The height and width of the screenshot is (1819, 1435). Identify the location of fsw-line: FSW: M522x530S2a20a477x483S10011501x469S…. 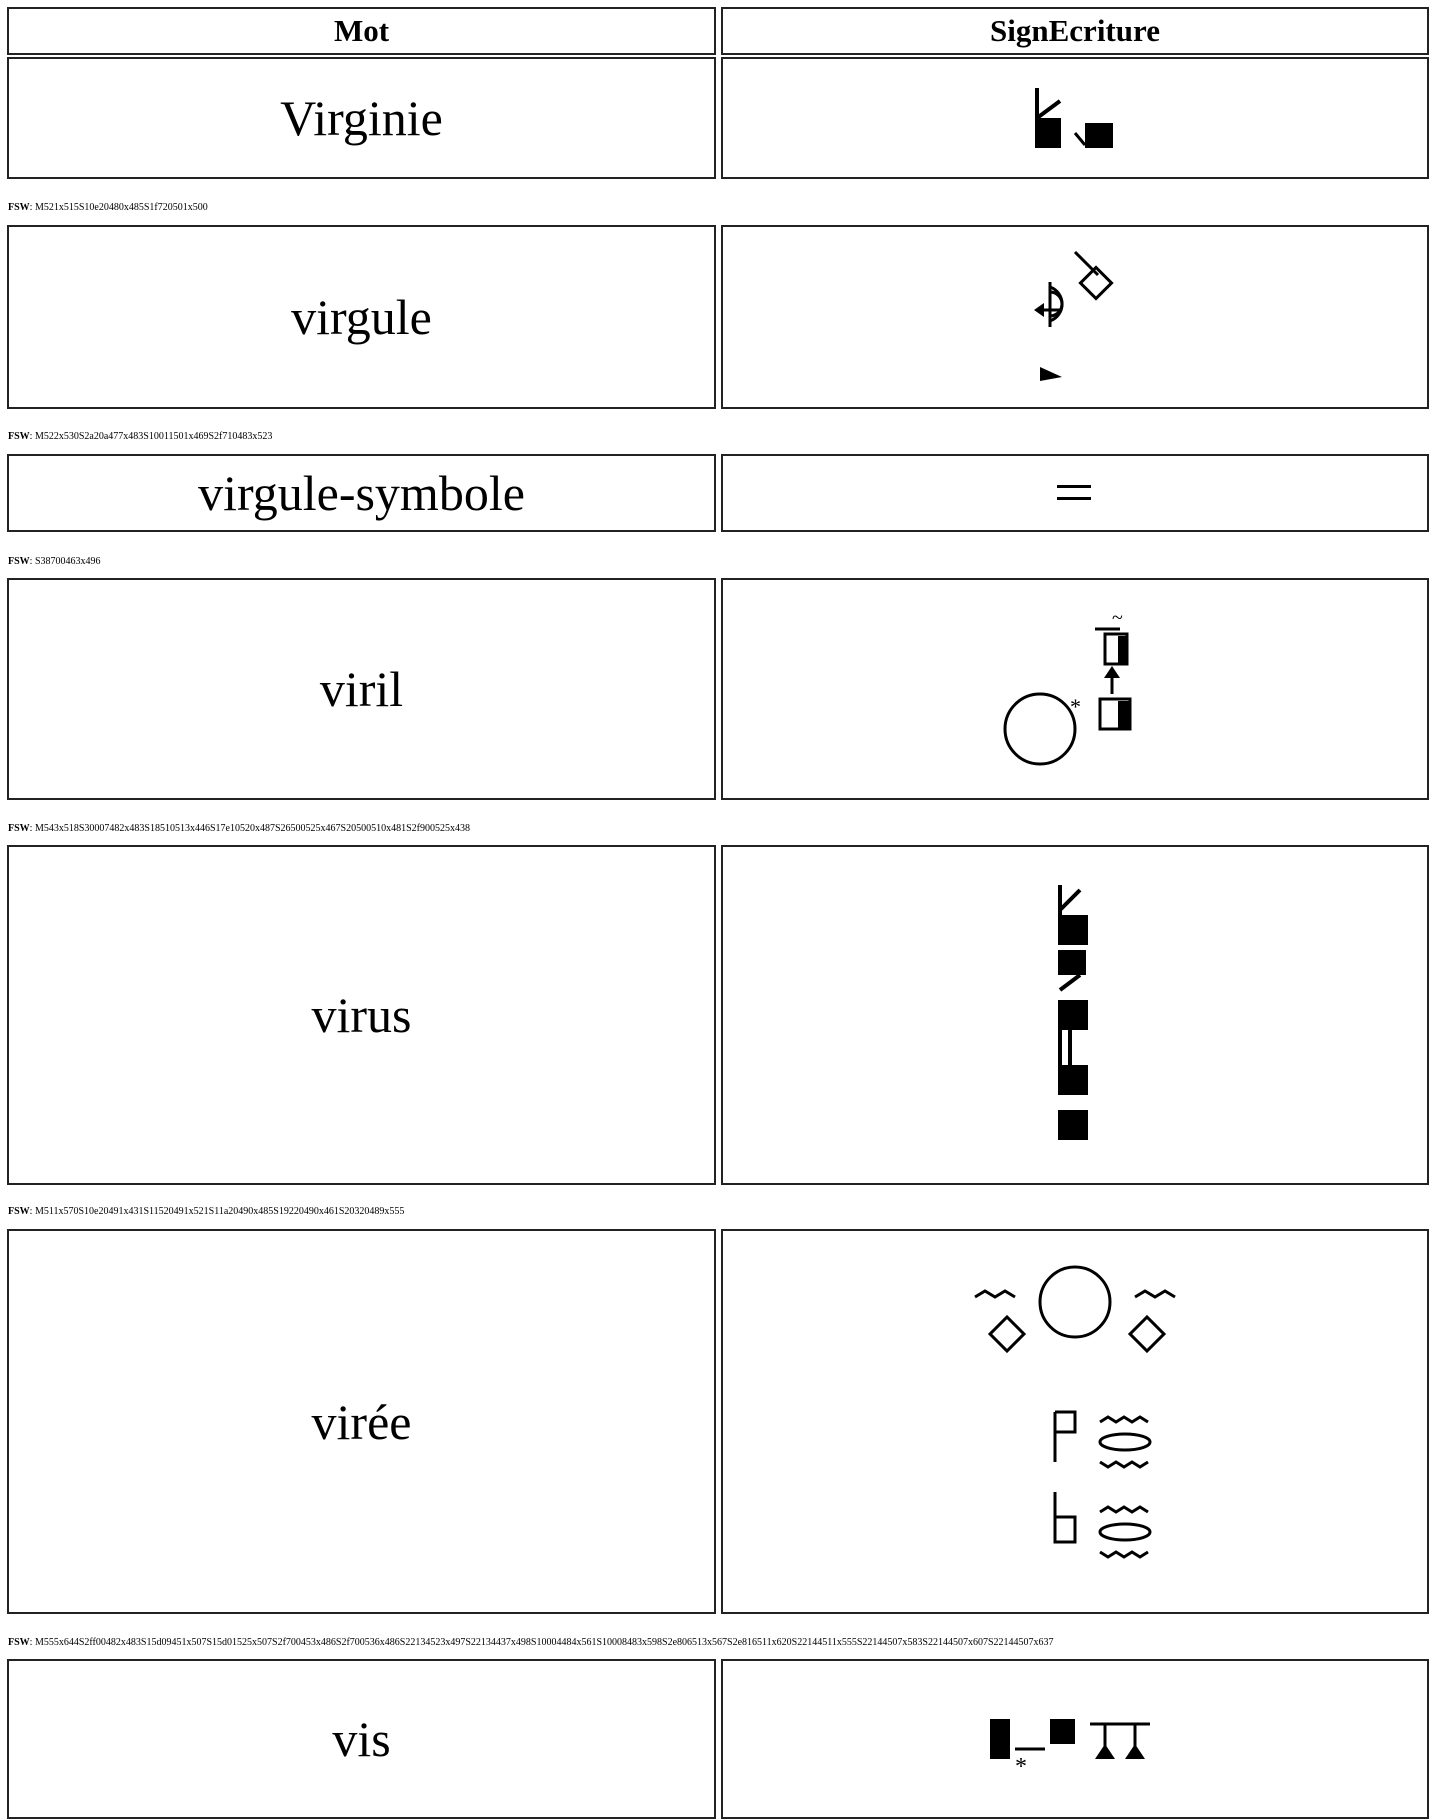
(140, 436).